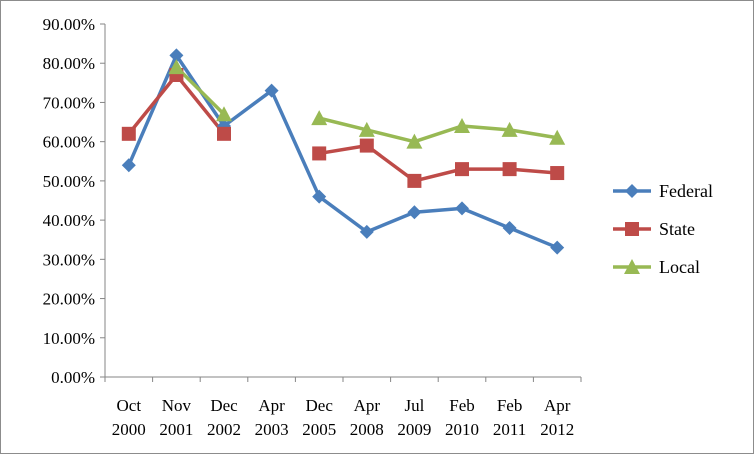 This screenshot has width=754, height=455. Describe the element at coordinates (69, 24) in the screenshot. I see `y-tick-label: 90.00%` at that location.